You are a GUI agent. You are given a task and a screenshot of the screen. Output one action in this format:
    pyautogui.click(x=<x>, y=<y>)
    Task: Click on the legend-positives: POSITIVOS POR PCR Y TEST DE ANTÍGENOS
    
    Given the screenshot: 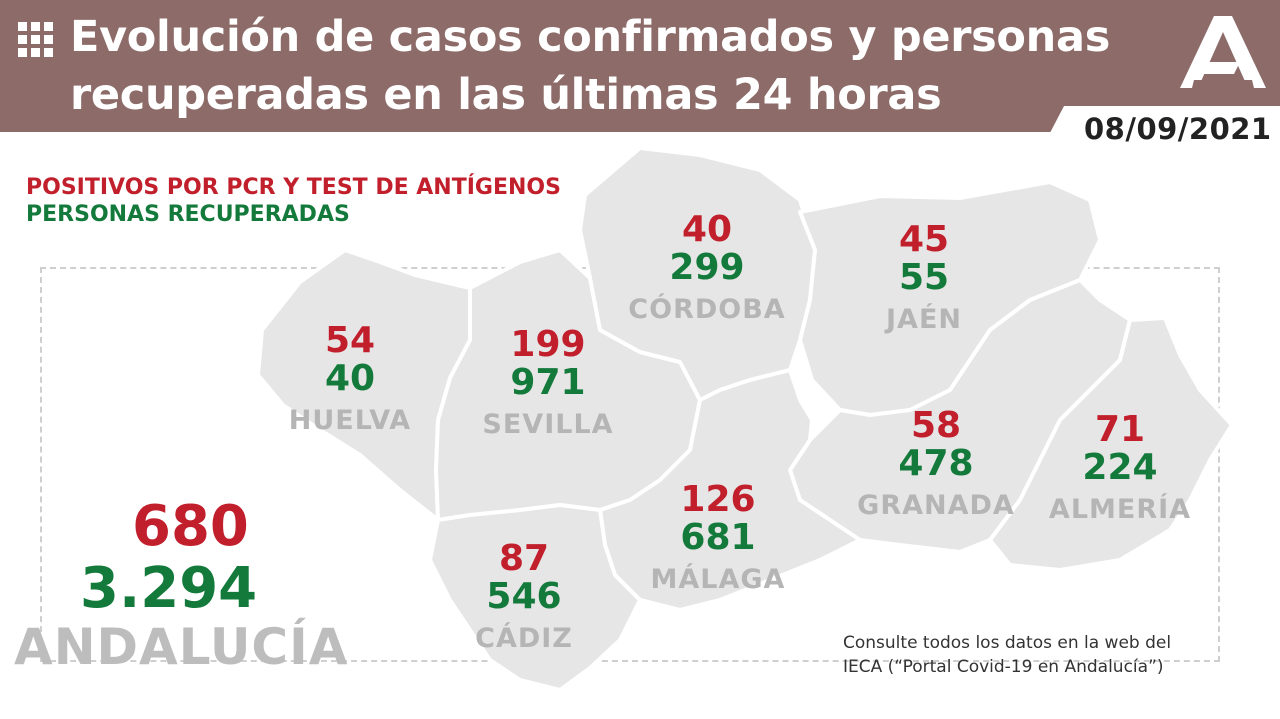 What is the action you would take?
    pyautogui.click(x=293, y=187)
    